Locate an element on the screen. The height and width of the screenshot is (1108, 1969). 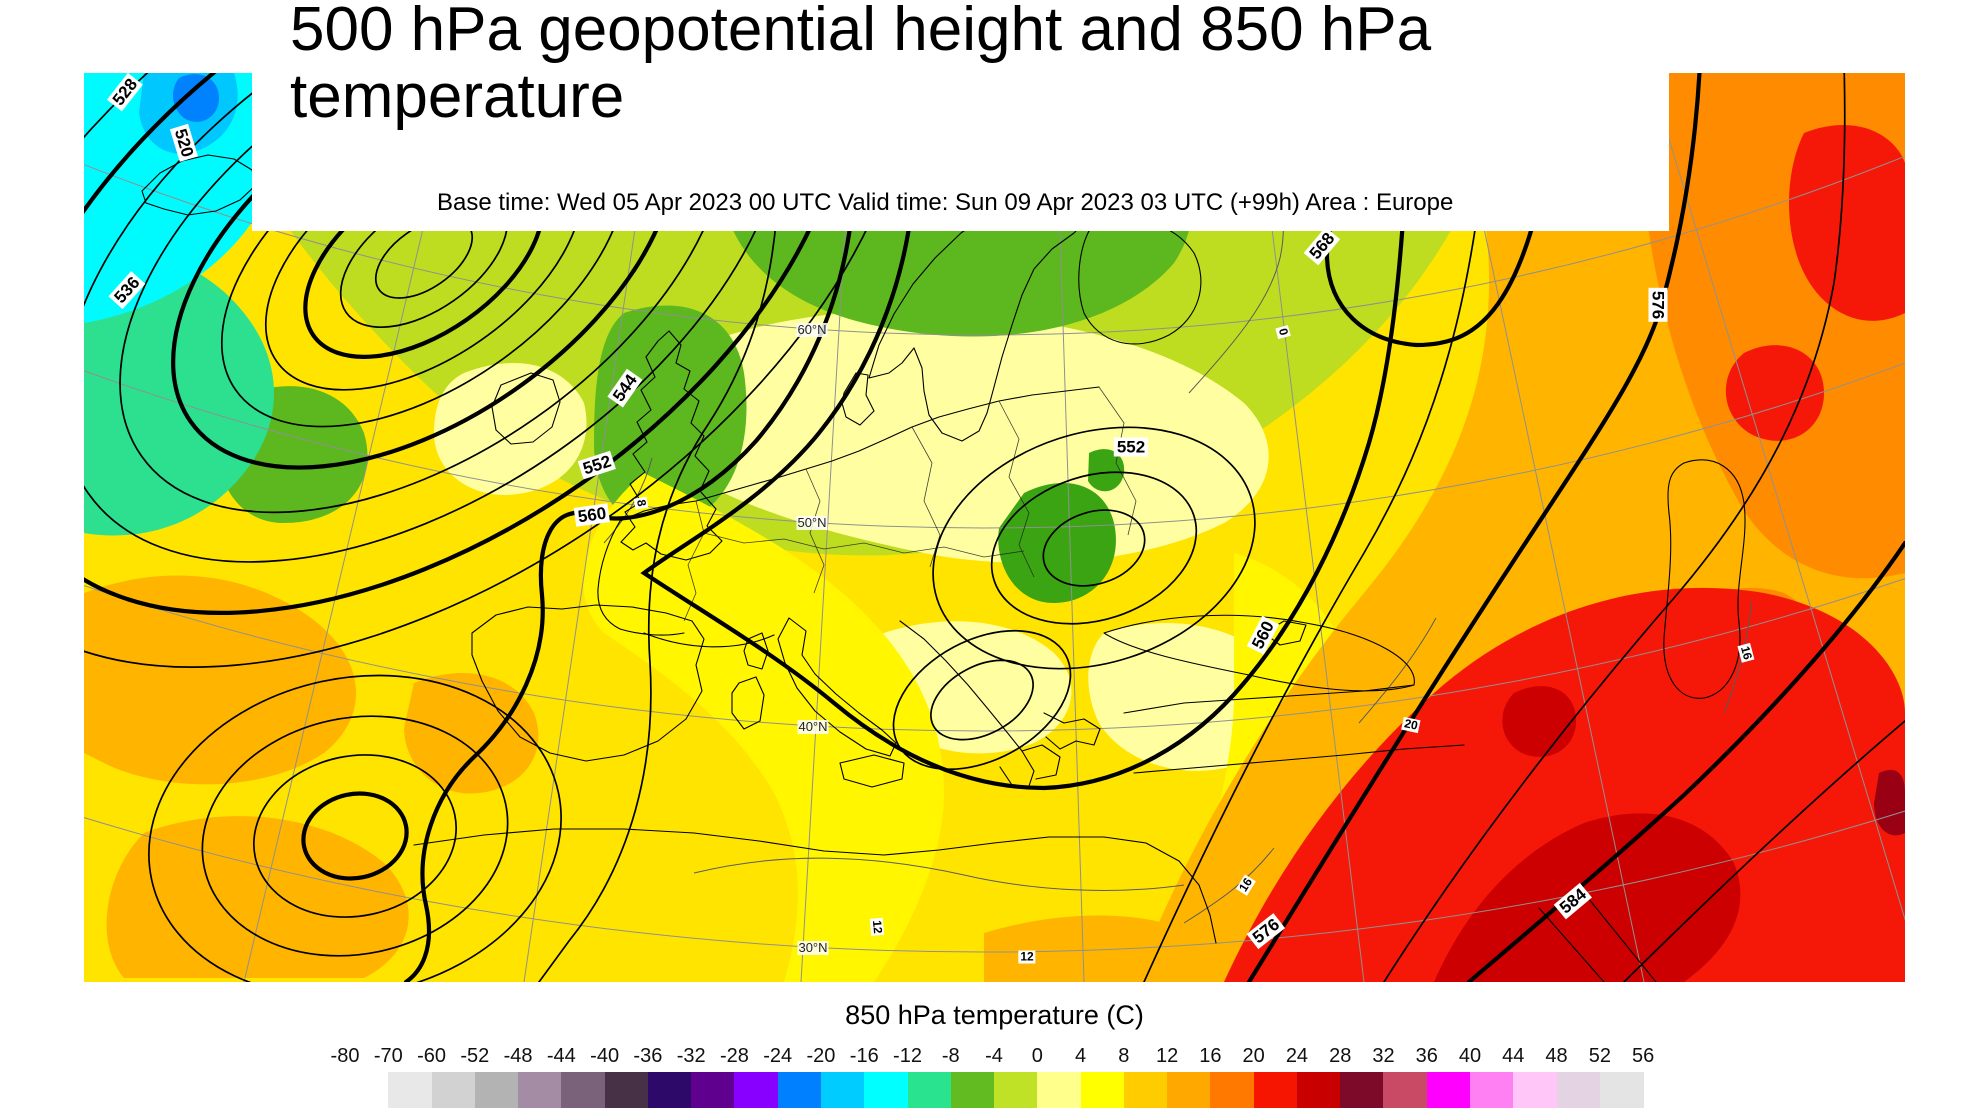
colorbar-tick: 36 is located at coordinates (1426, 1056).